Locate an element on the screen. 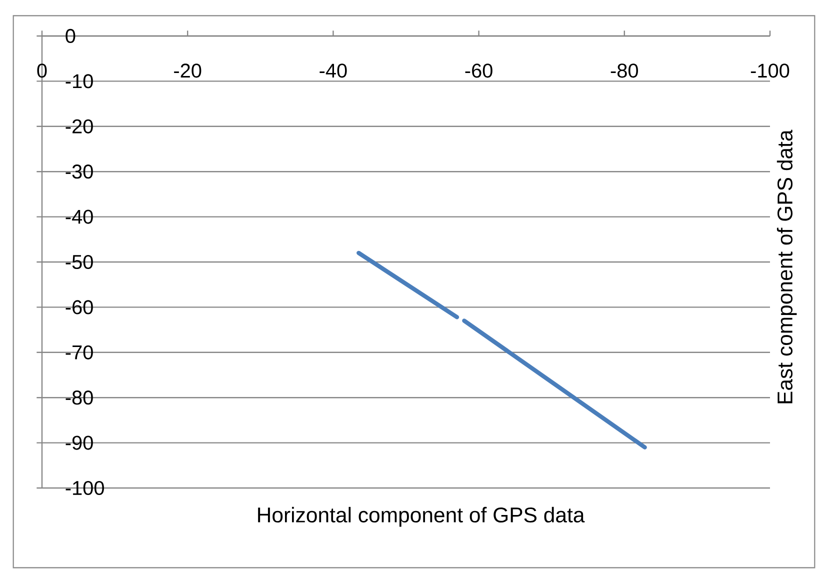 The width and height of the screenshot is (817, 569). x-tick-label: -60 is located at coordinates (478, 71).